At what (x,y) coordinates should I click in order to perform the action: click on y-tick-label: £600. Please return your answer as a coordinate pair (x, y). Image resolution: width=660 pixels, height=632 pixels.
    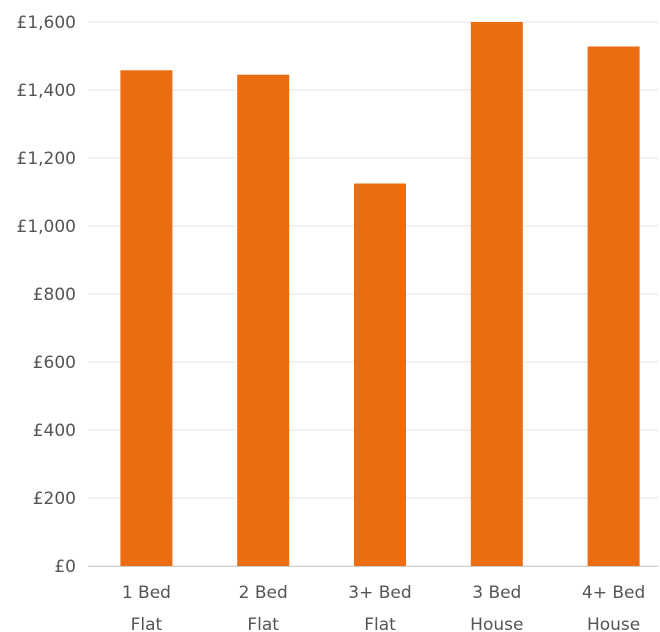
    Looking at the image, I should click on (54, 363).